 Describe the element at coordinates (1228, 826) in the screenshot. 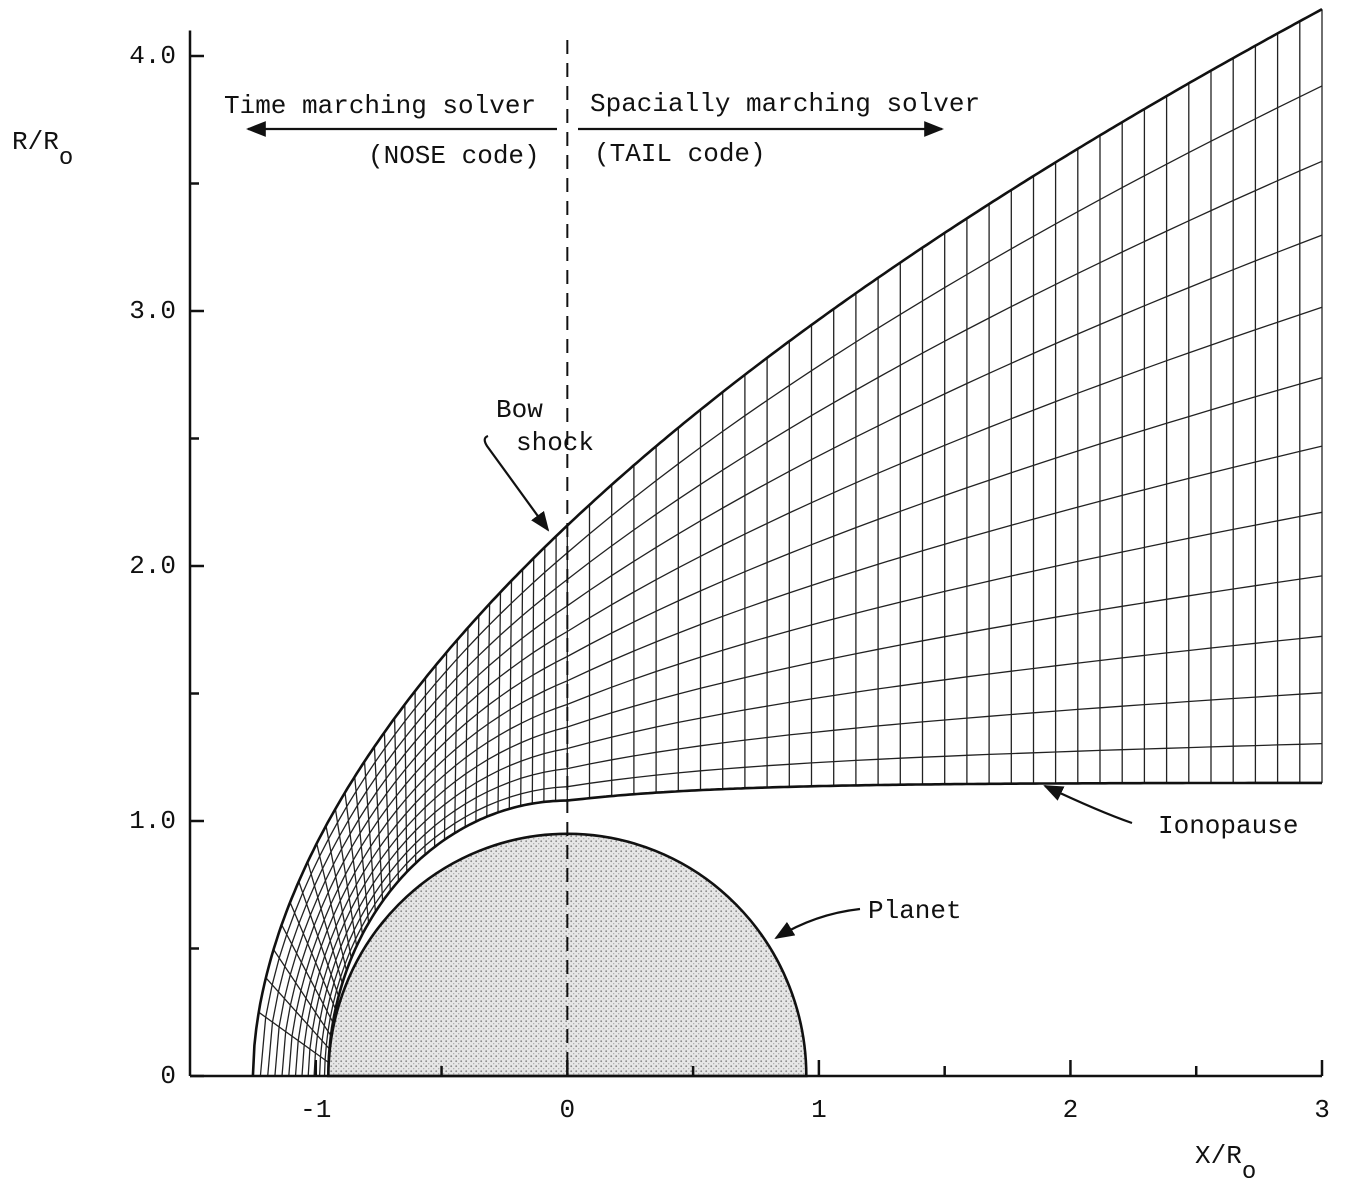

I see `annotation: Ionopause` at that location.